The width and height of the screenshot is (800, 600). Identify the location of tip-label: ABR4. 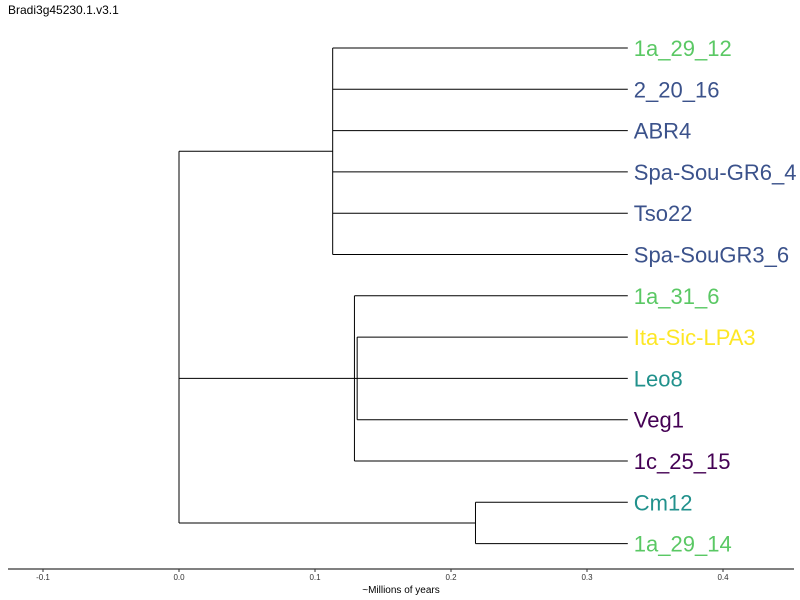
(662, 131).